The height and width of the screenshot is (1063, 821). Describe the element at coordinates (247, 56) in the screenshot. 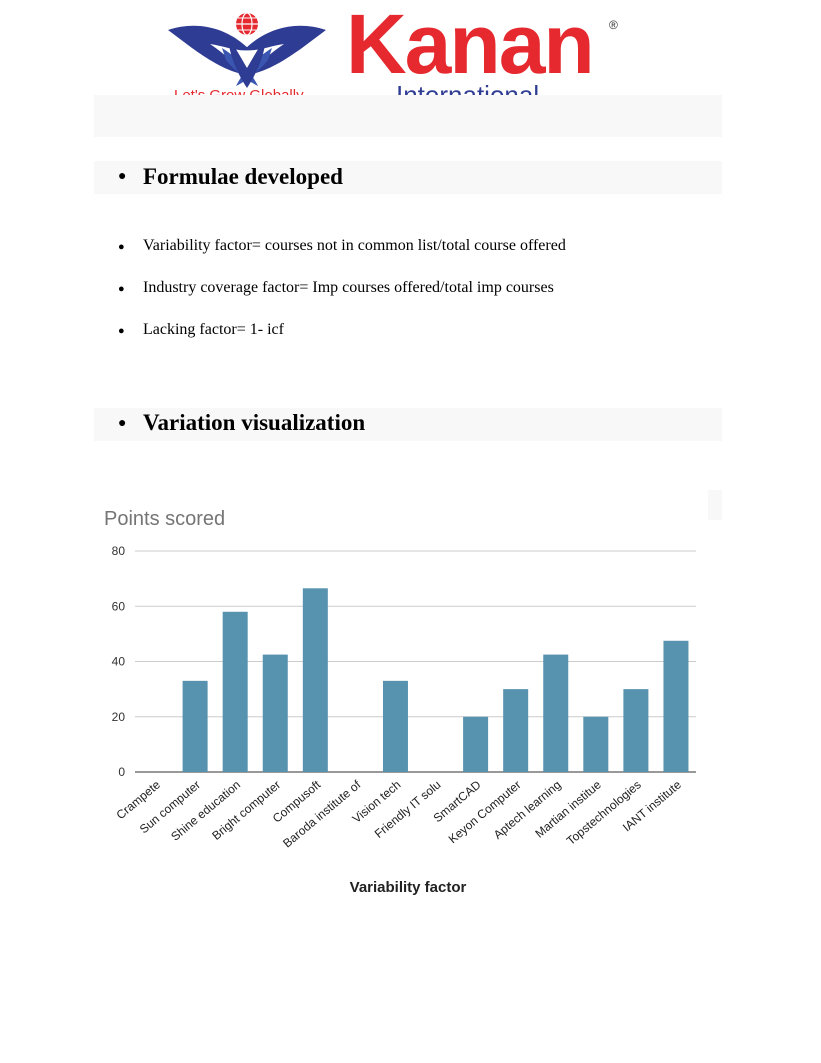

I see `wings-icon` at that location.